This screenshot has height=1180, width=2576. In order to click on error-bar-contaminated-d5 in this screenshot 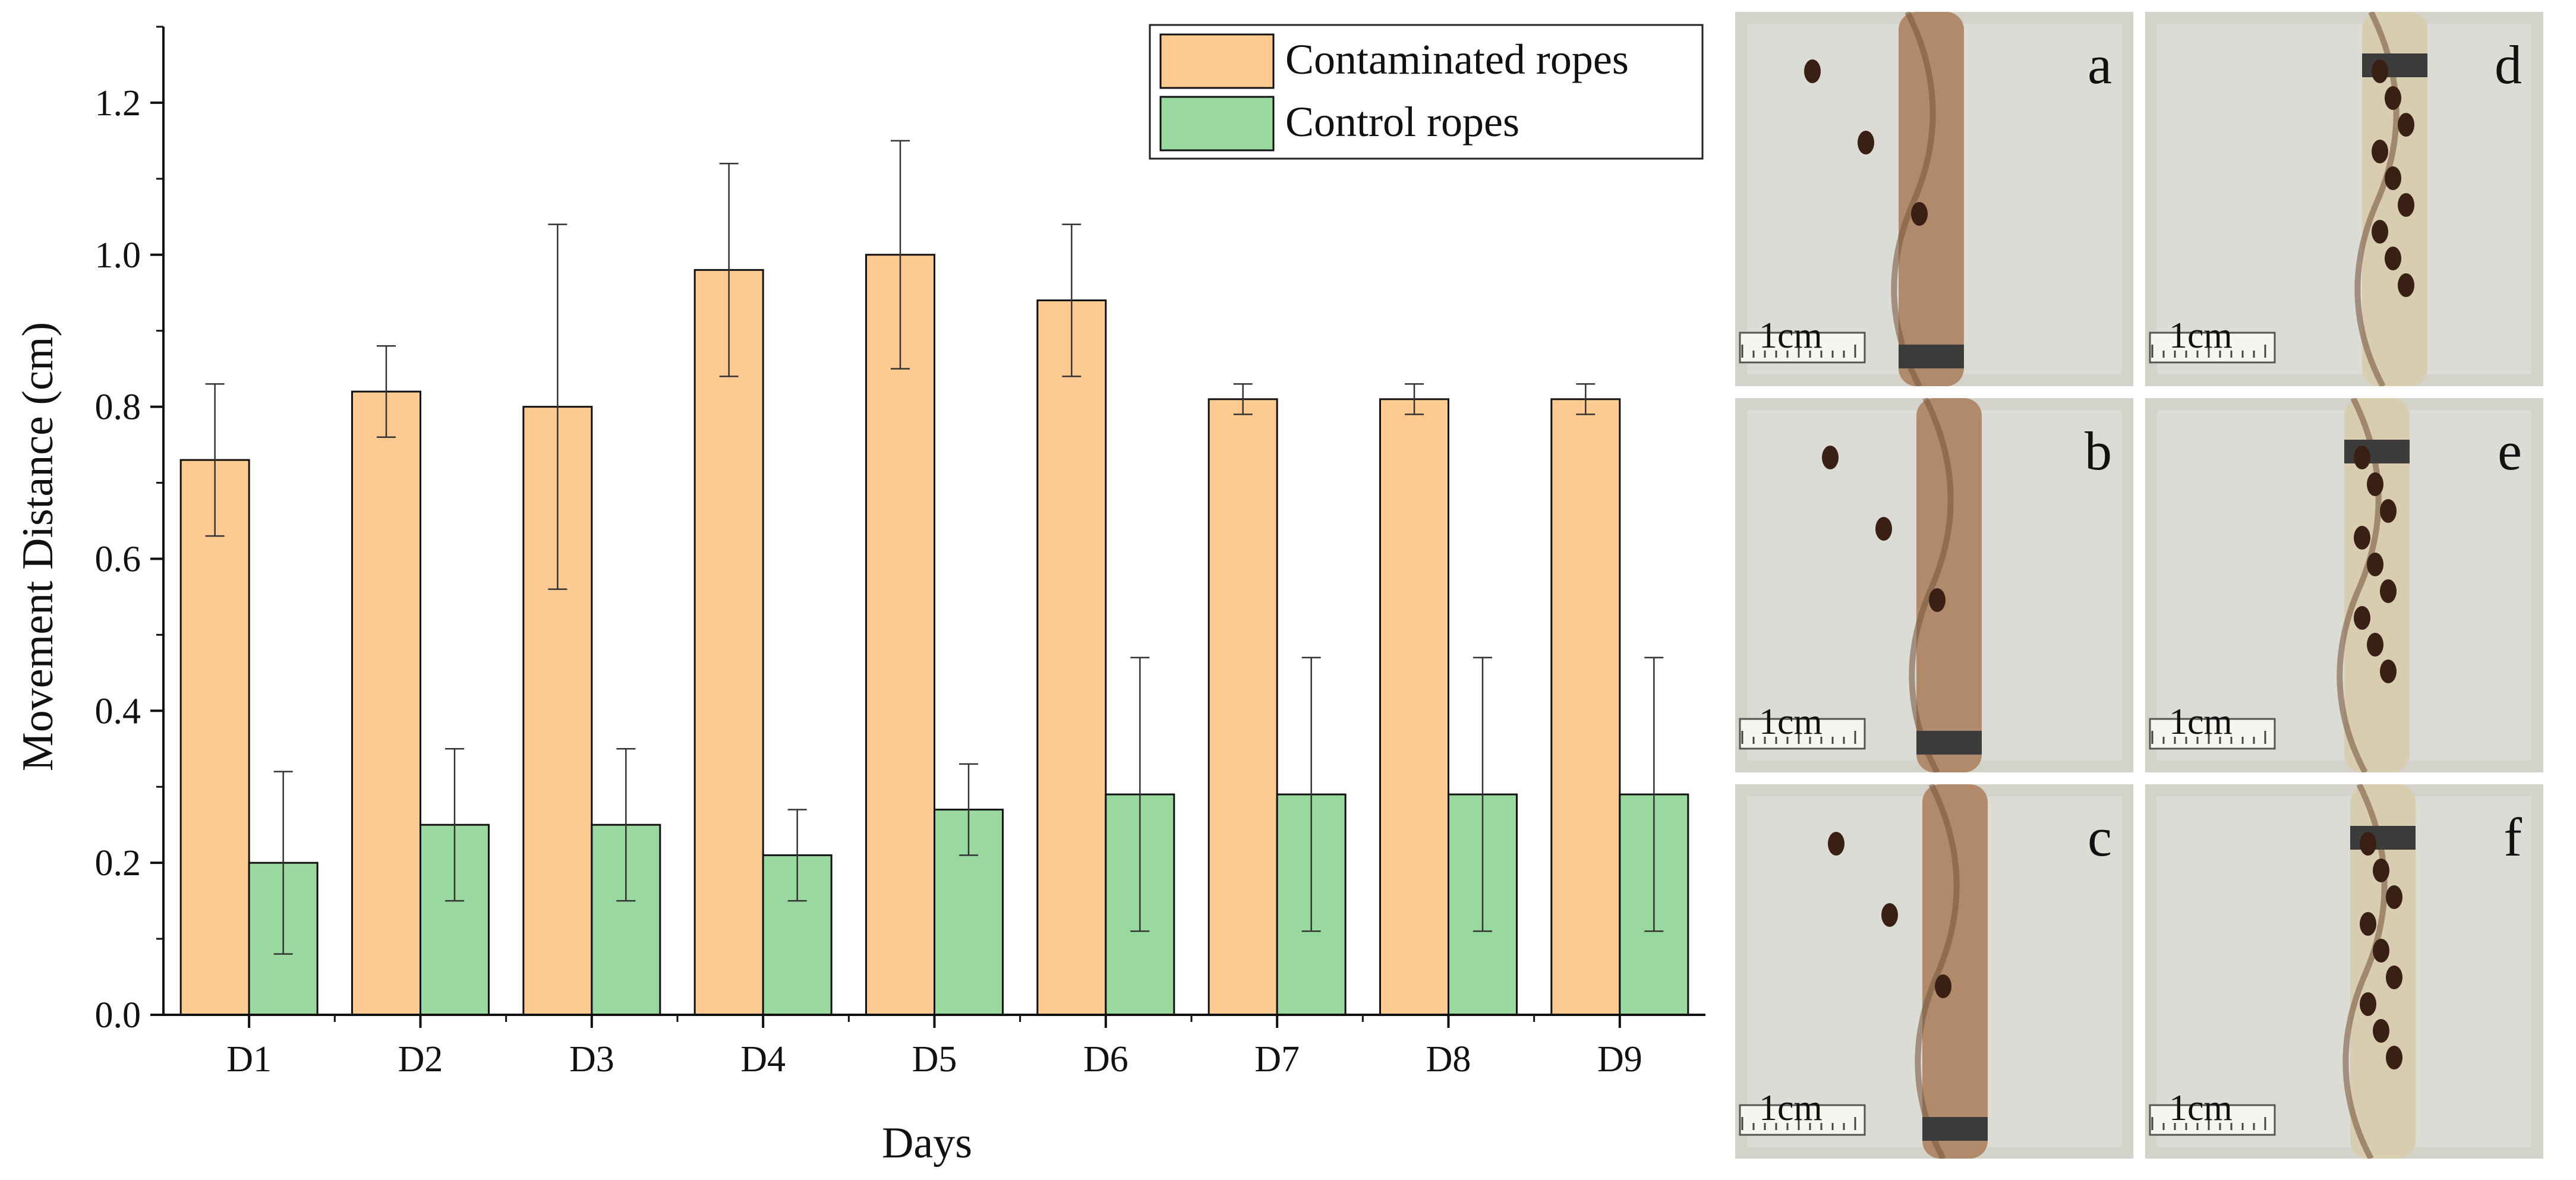, I will do `click(901, 255)`.